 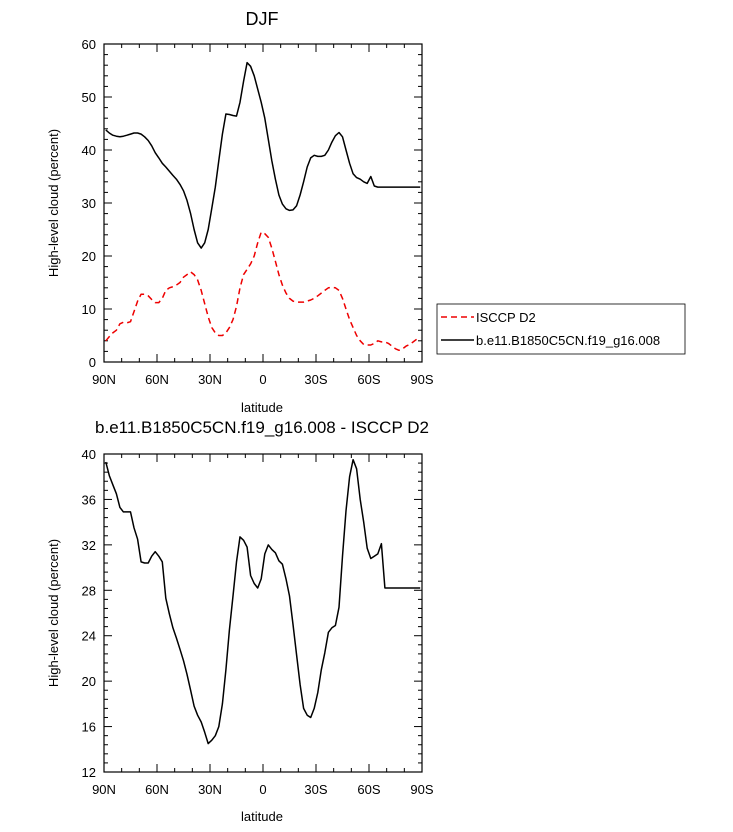 I want to click on y-tick-label: 24, so click(x=89, y=636).